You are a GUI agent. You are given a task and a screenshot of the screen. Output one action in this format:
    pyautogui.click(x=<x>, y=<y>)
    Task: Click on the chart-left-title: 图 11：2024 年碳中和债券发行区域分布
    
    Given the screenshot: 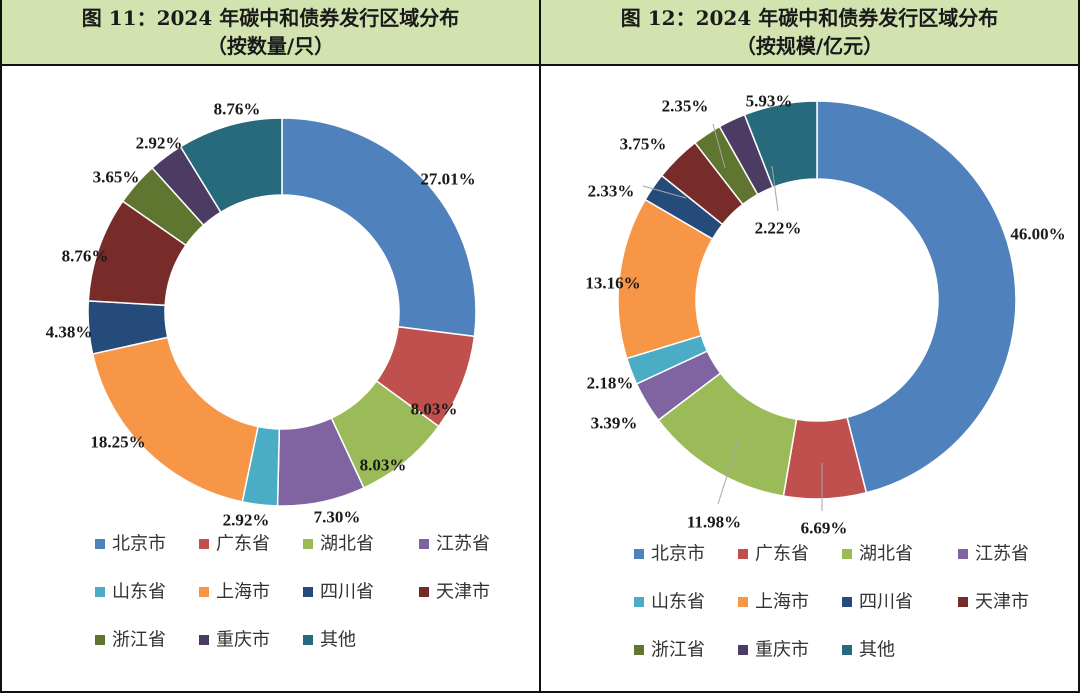 What is the action you would take?
    pyautogui.click(x=270, y=18)
    